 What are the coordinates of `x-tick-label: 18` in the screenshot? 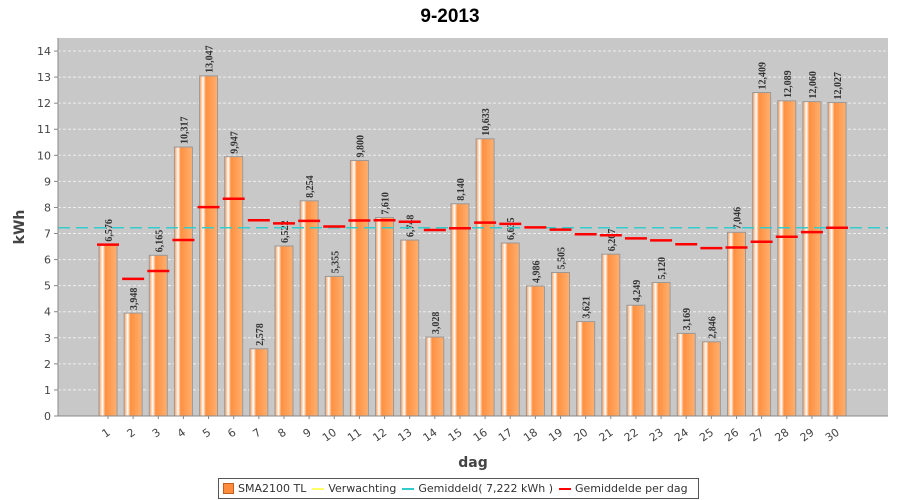 It's located at (530, 435).